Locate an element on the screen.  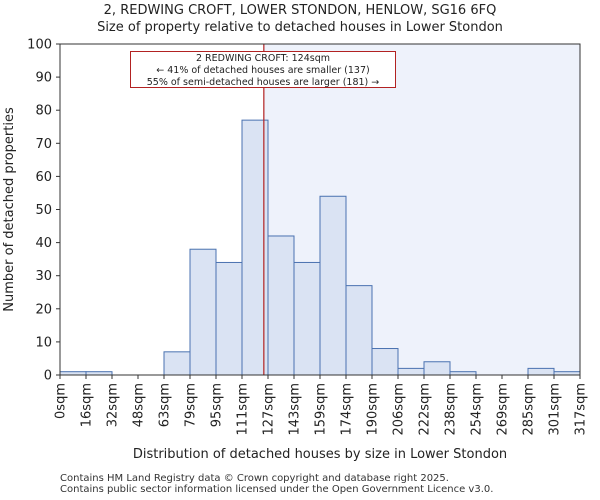
x-tick-label: 238sqm is located at coordinates (451, 409).